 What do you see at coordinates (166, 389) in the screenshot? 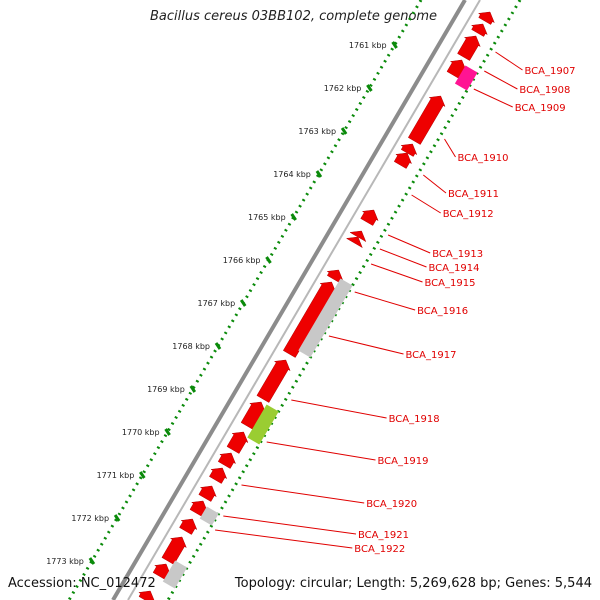
I see `scale-tick-label: 1769 kbp` at bounding box center [166, 389].